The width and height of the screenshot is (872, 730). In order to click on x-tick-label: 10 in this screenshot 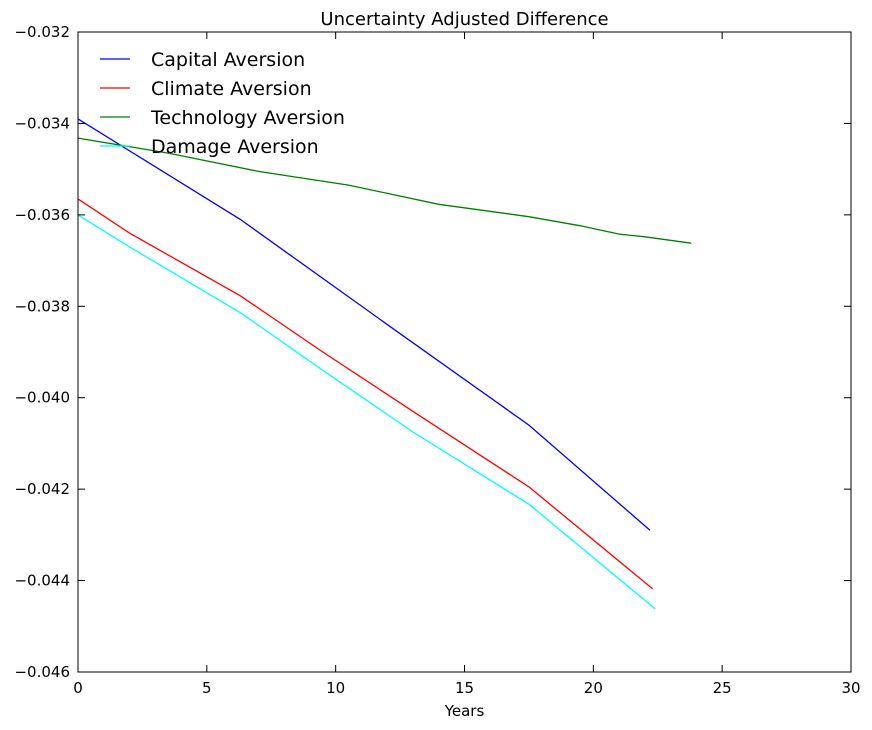, I will do `click(335, 688)`.